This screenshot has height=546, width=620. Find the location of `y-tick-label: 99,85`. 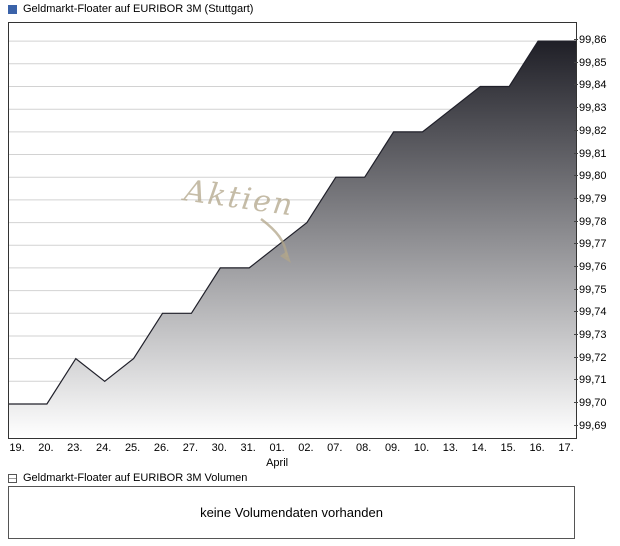

y-tick-label: 99,85 is located at coordinates (590, 62).